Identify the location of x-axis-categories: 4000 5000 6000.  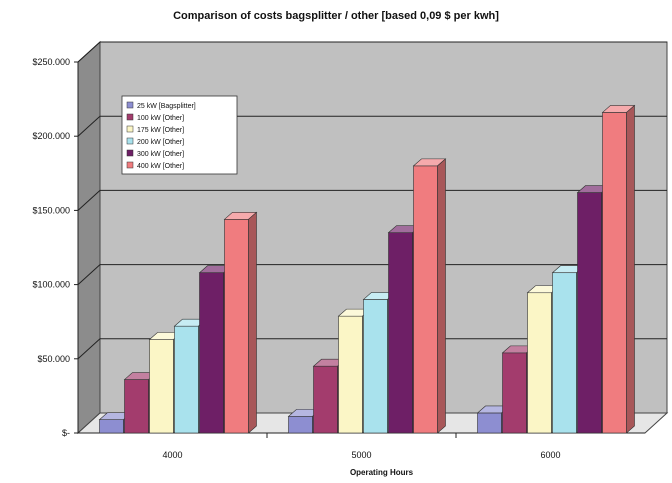
(361, 446).